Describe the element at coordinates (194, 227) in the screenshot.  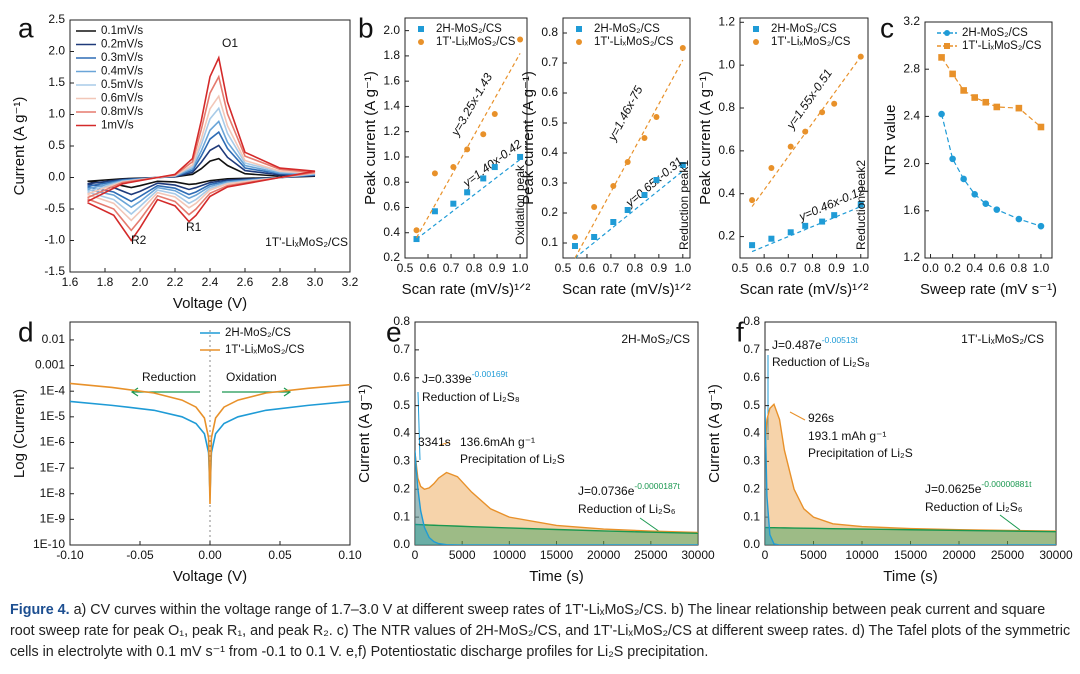
I see `annotation: R1` at that location.